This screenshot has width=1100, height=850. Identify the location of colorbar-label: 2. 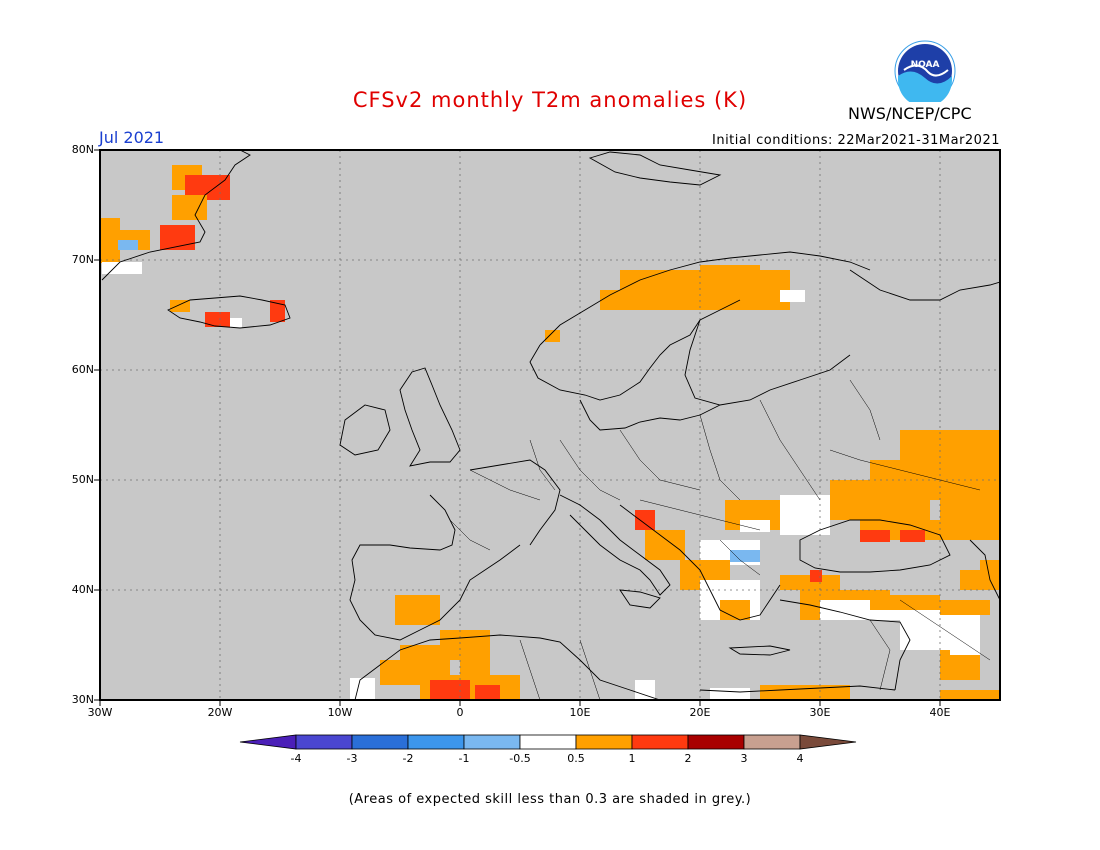
(688, 758).